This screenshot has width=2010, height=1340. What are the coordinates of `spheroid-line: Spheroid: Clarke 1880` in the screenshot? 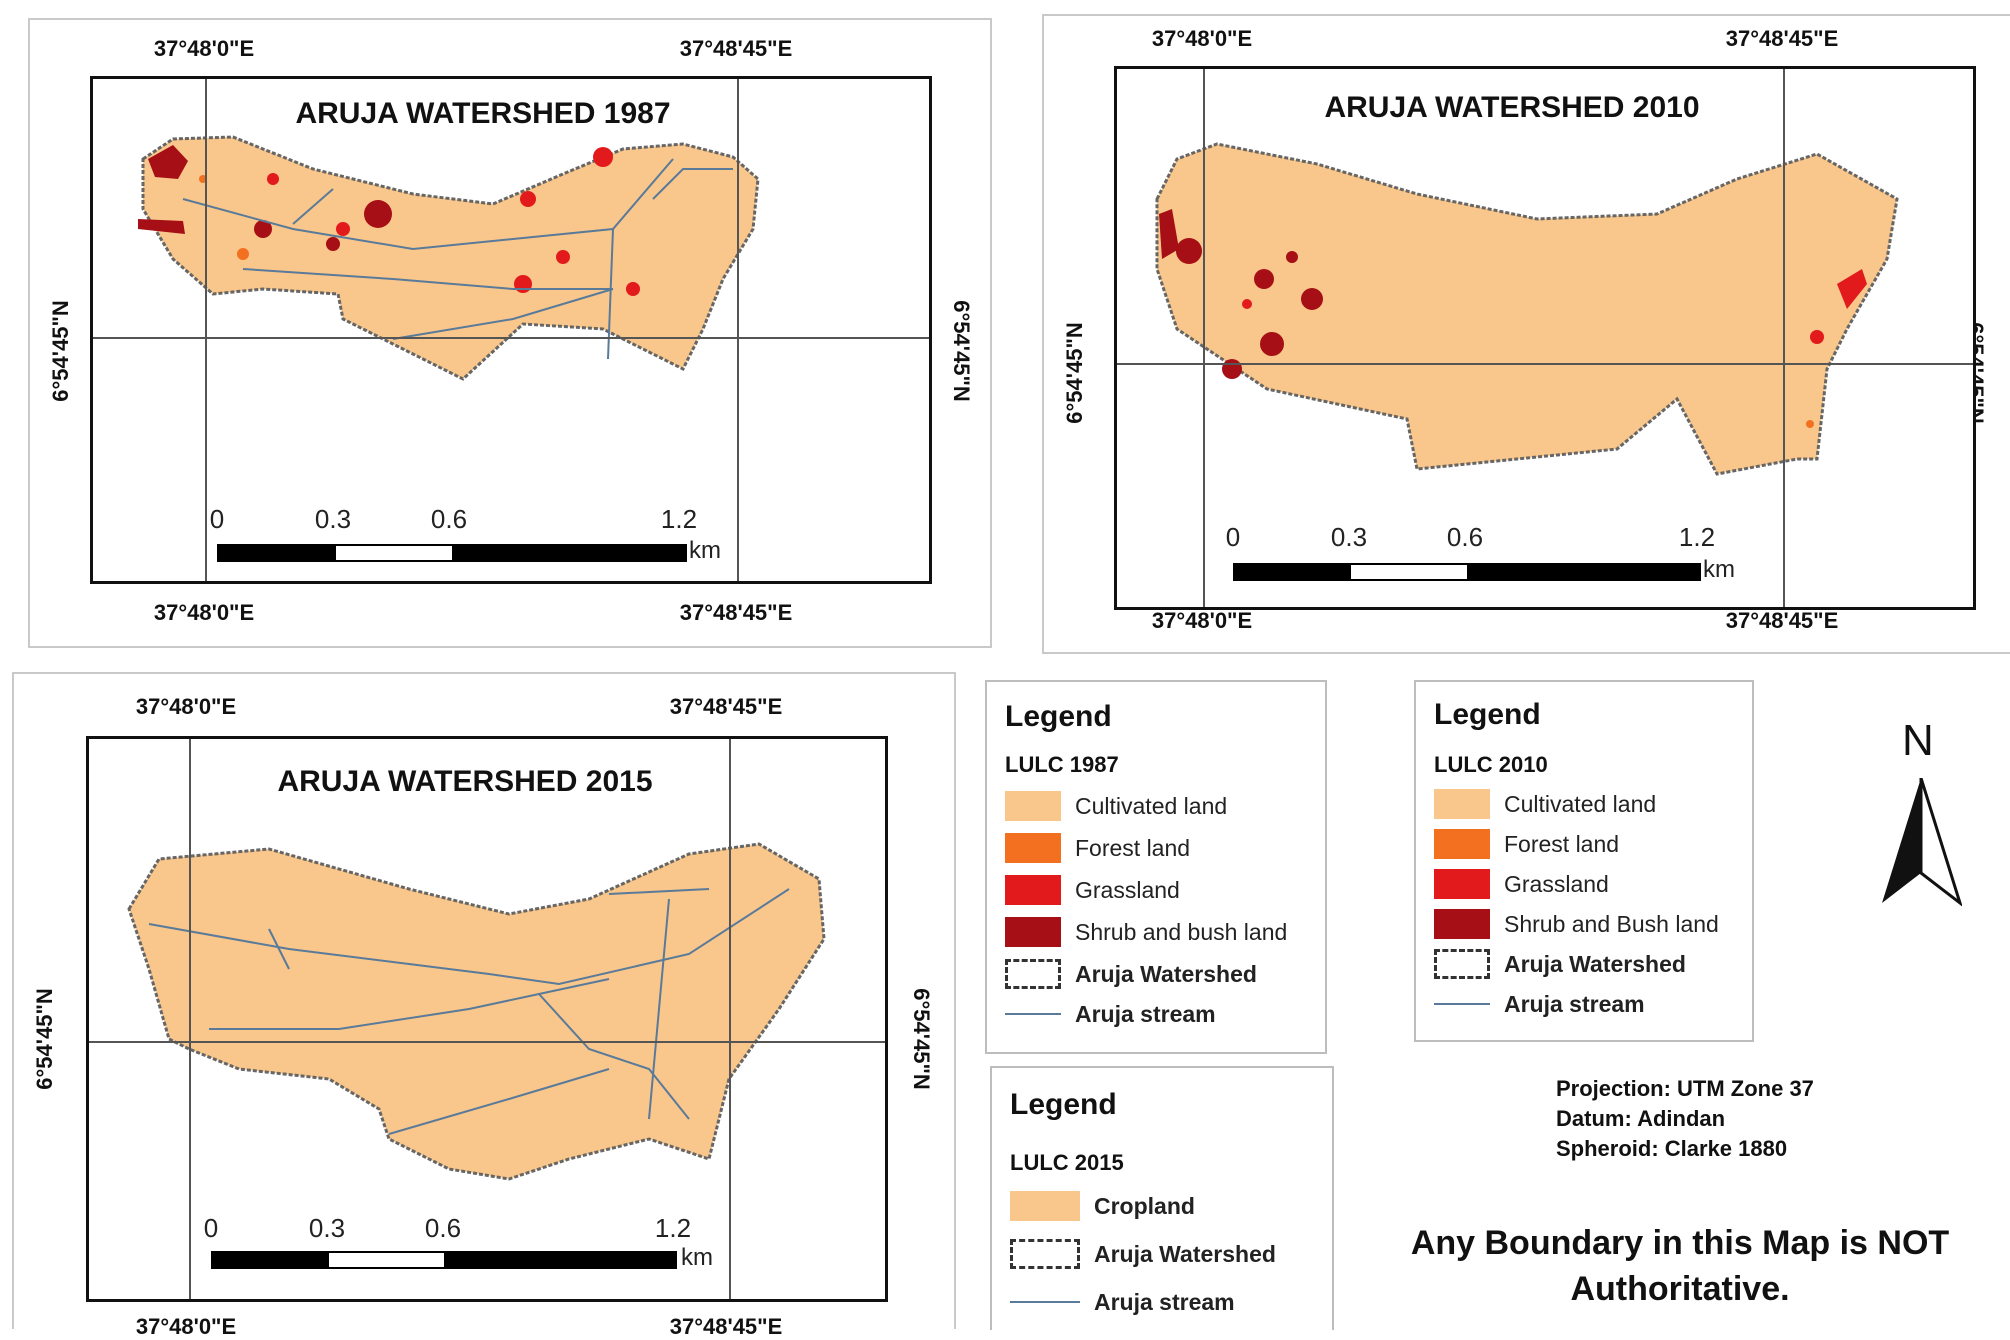 It's located at (1672, 1148).